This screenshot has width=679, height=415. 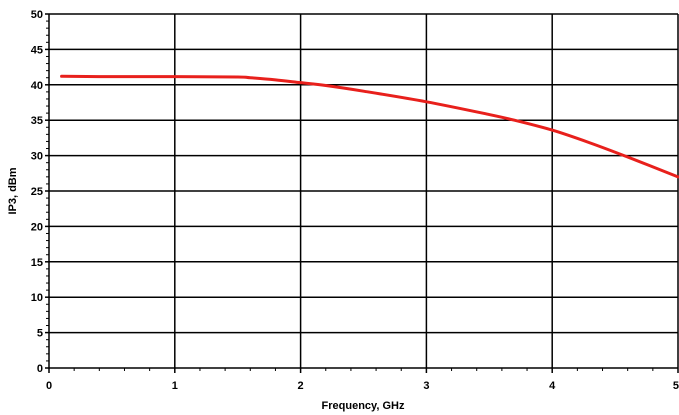 What do you see at coordinates (37, 298) in the screenshot?
I see `y-tick-label: 10` at bounding box center [37, 298].